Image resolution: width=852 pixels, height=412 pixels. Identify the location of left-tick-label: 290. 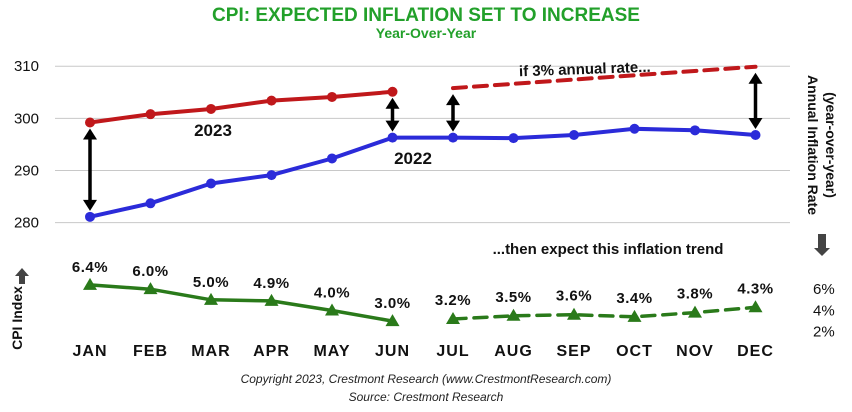
(26, 170).